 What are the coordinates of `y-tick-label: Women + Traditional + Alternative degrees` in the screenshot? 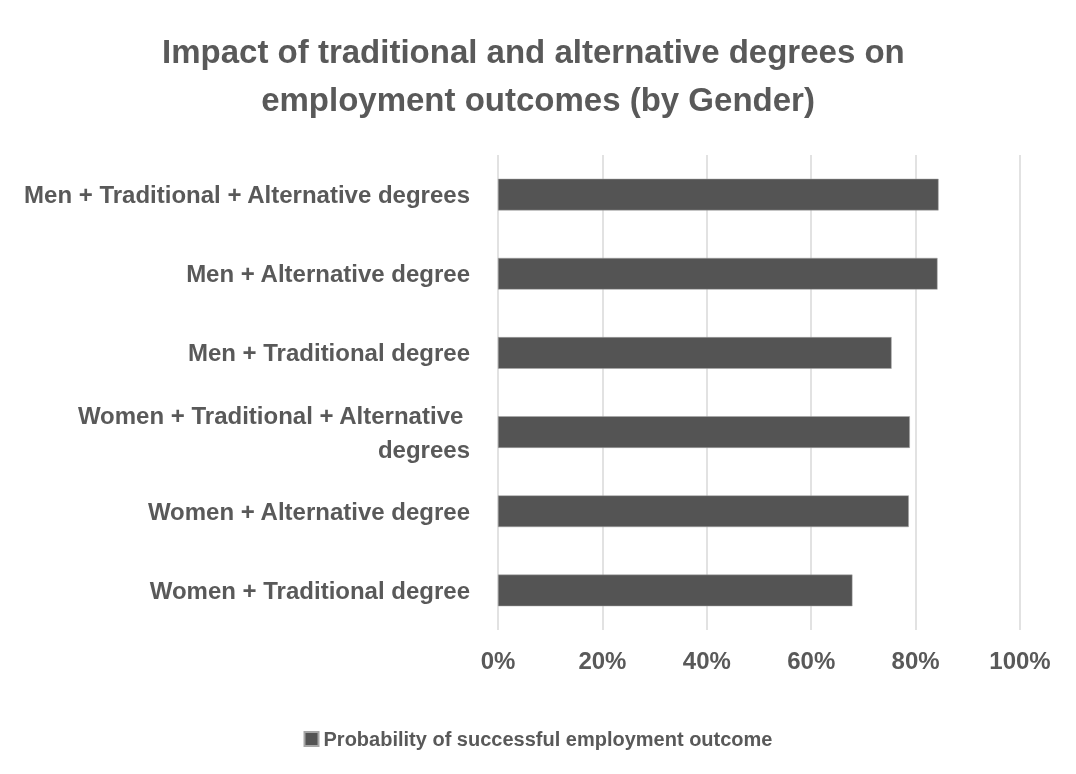 It's located at (273, 432).